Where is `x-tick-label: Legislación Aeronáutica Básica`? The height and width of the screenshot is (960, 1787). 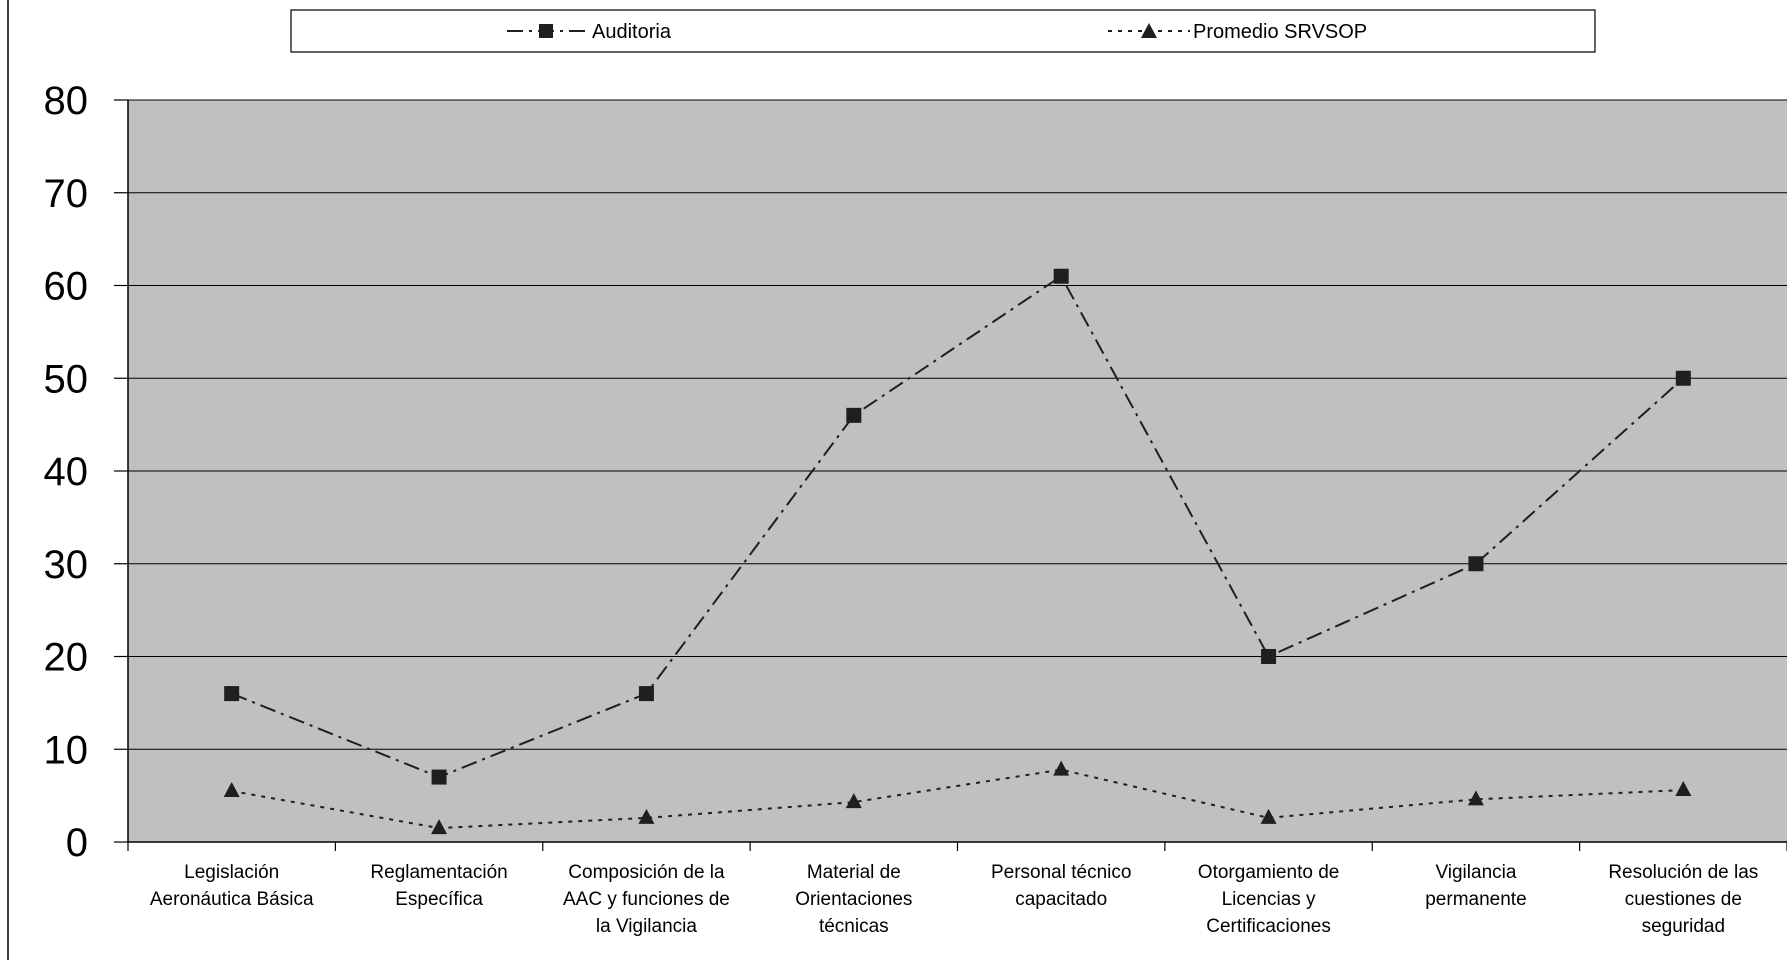 x-tick-label: Legislación Aeronáutica Básica is located at coordinates (232, 886).